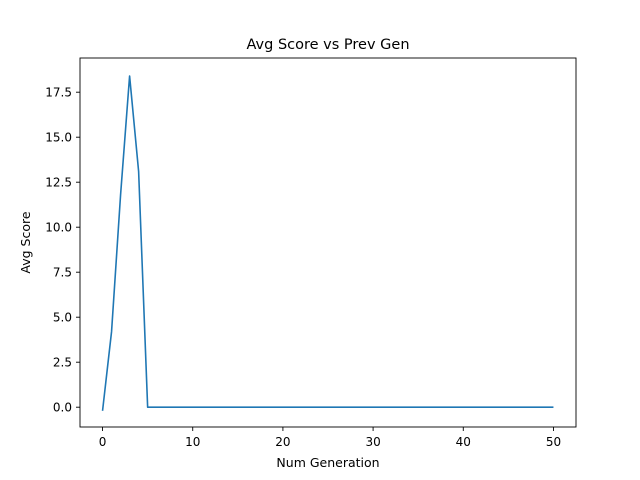 The height and width of the screenshot is (480, 640). What do you see at coordinates (62, 363) in the screenshot?
I see `y-tick-label: 2.5` at bounding box center [62, 363].